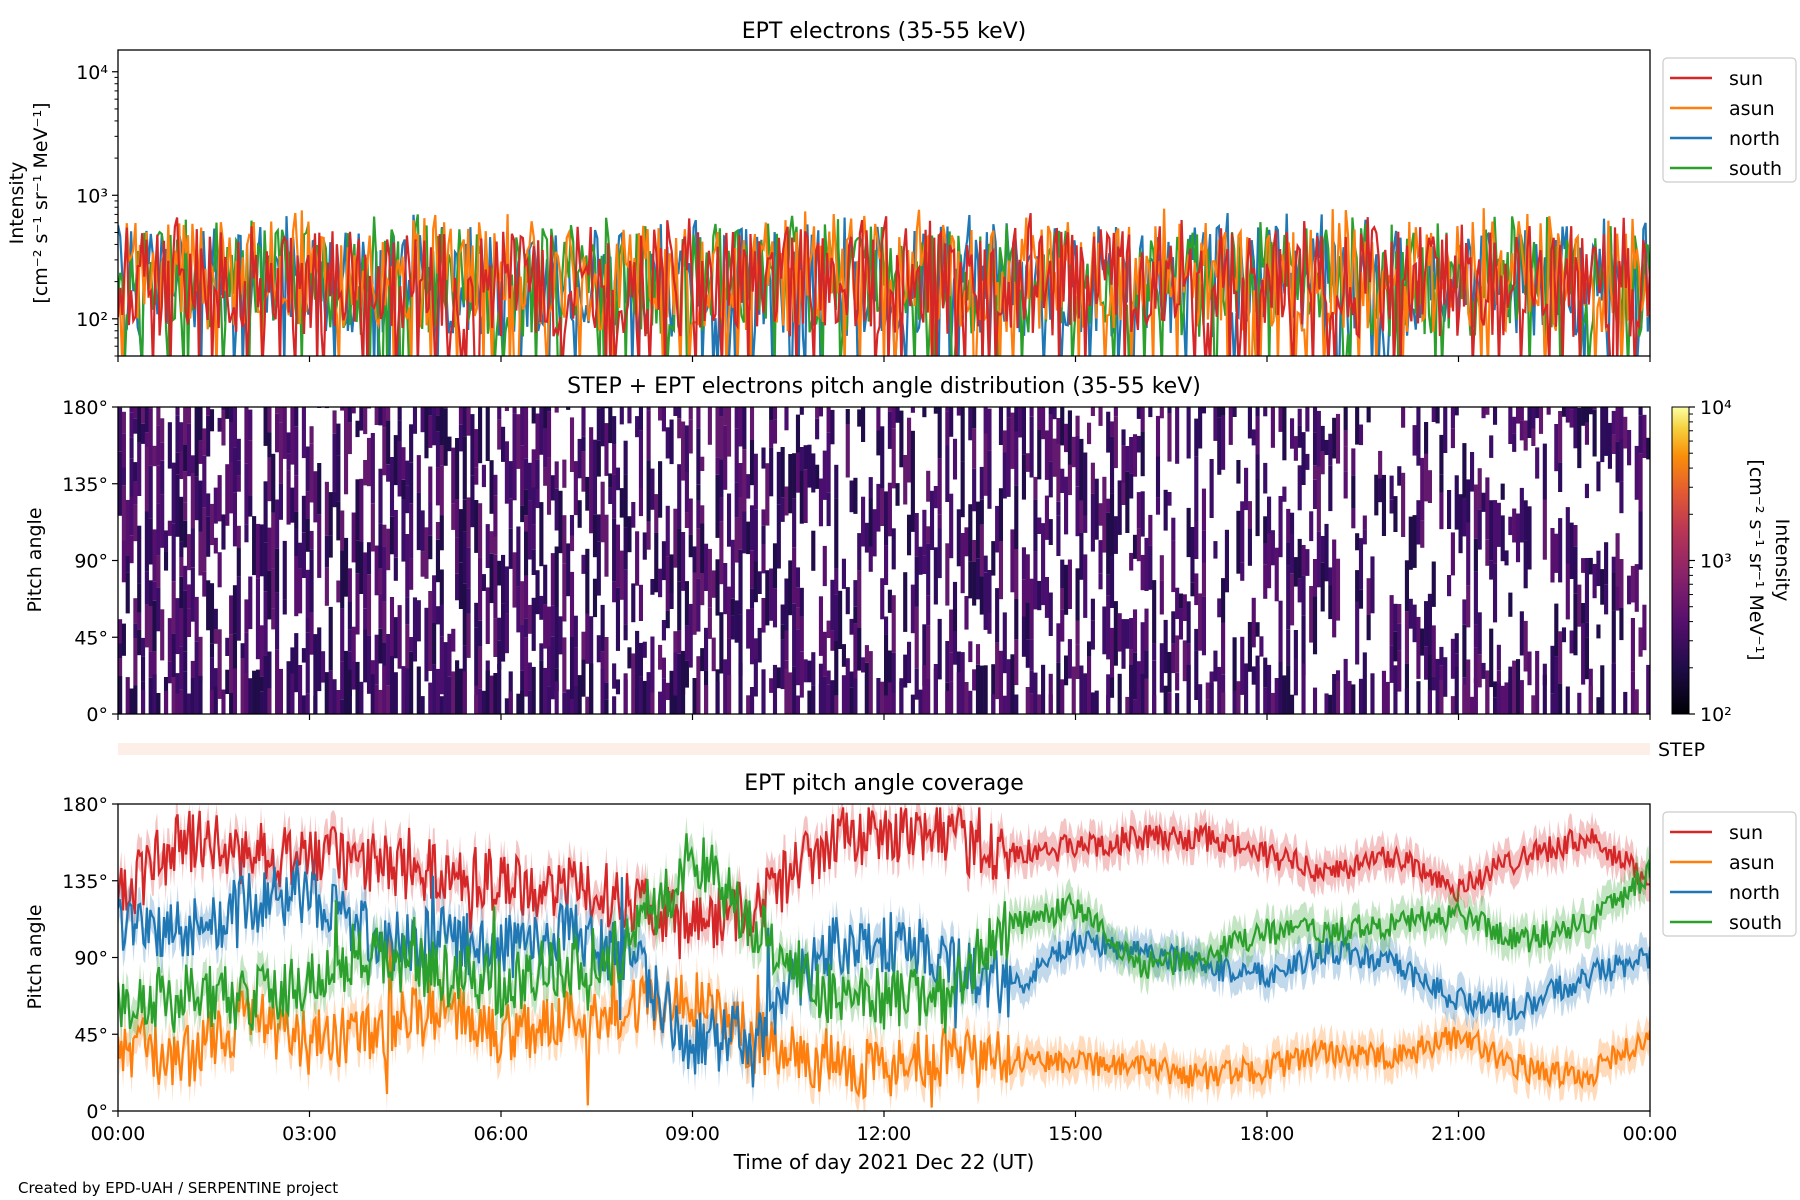 The width and height of the screenshot is (1800, 1200). What do you see at coordinates (884, 749) in the screenshot?
I see `step-band` at bounding box center [884, 749].